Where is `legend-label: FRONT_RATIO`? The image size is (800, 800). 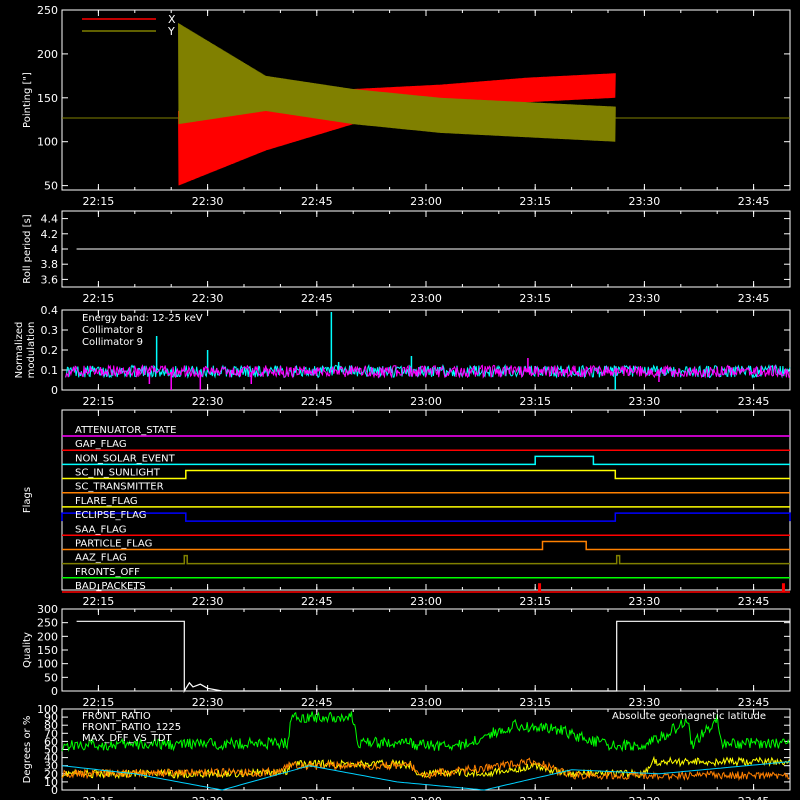 legend-label: FRONT_RATIO is located at coordinates (116, 716).